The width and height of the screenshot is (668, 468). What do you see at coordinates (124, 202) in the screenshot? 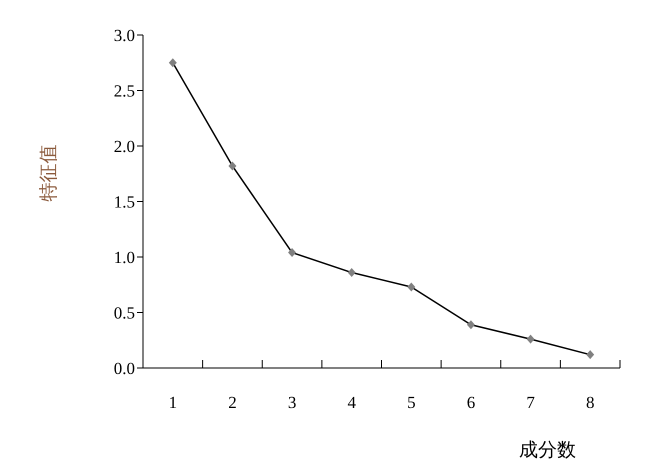
I see `y-tick-label: 1.5` at bounding box center [124, 202].